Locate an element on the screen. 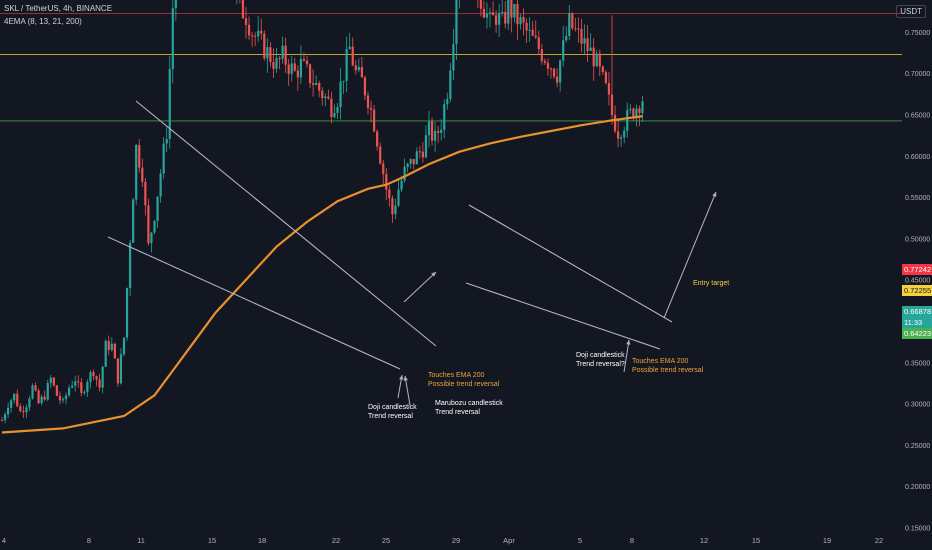  entry-price-badge: 0.72255 is located at coordinates (917, 290).